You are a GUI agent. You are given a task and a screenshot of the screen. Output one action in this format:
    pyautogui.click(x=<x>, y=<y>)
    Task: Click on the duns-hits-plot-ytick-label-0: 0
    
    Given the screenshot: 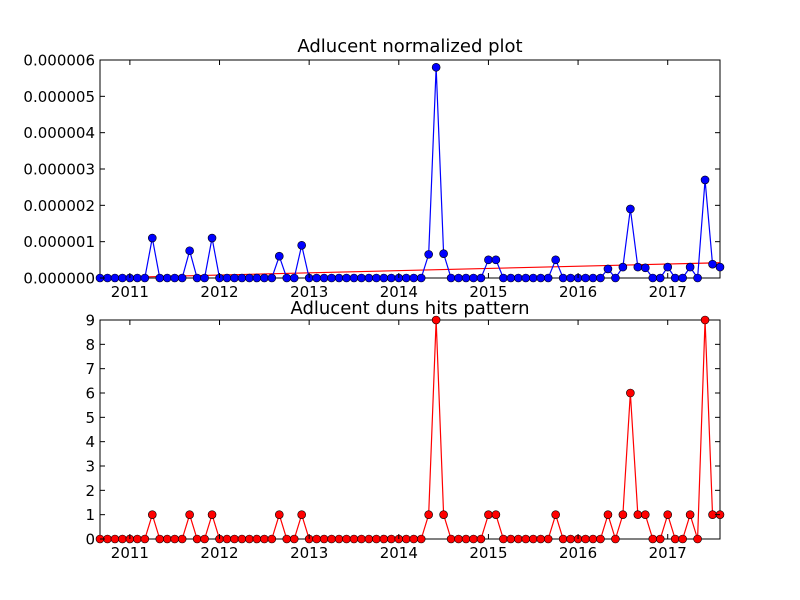 What is the action you would take?
    pyautogui.click(x=90, y=540)
    